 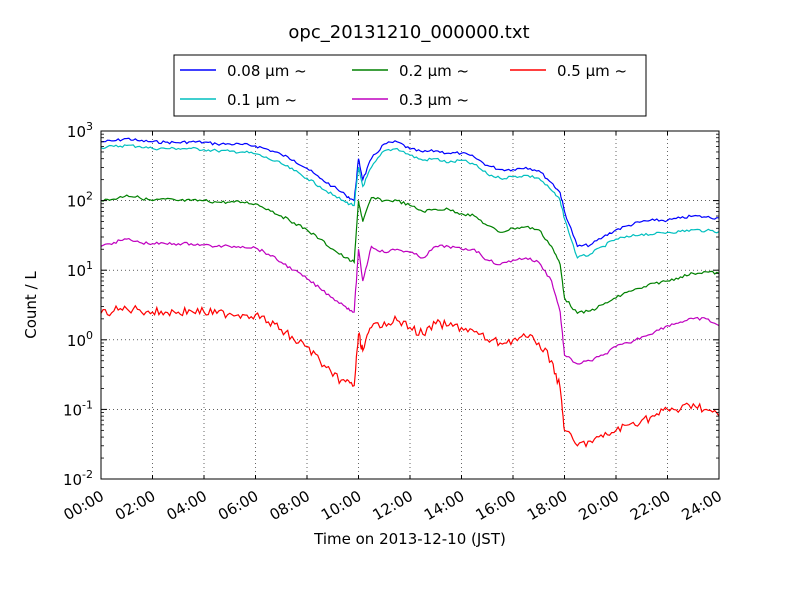 I want to click on y-tick-exponent: 1, so click(x=89, y=265).